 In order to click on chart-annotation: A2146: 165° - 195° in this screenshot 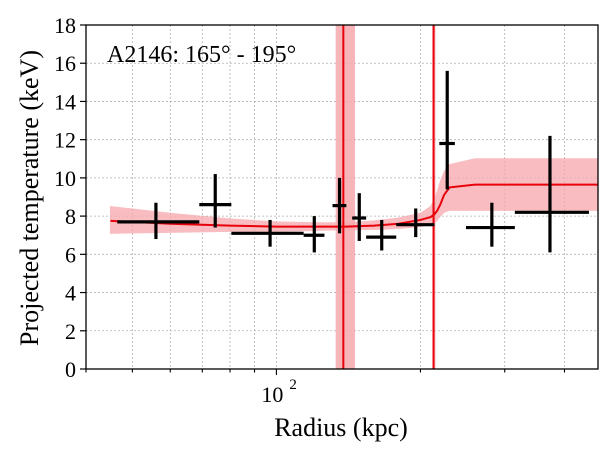, I will do `click(201, 55)`.